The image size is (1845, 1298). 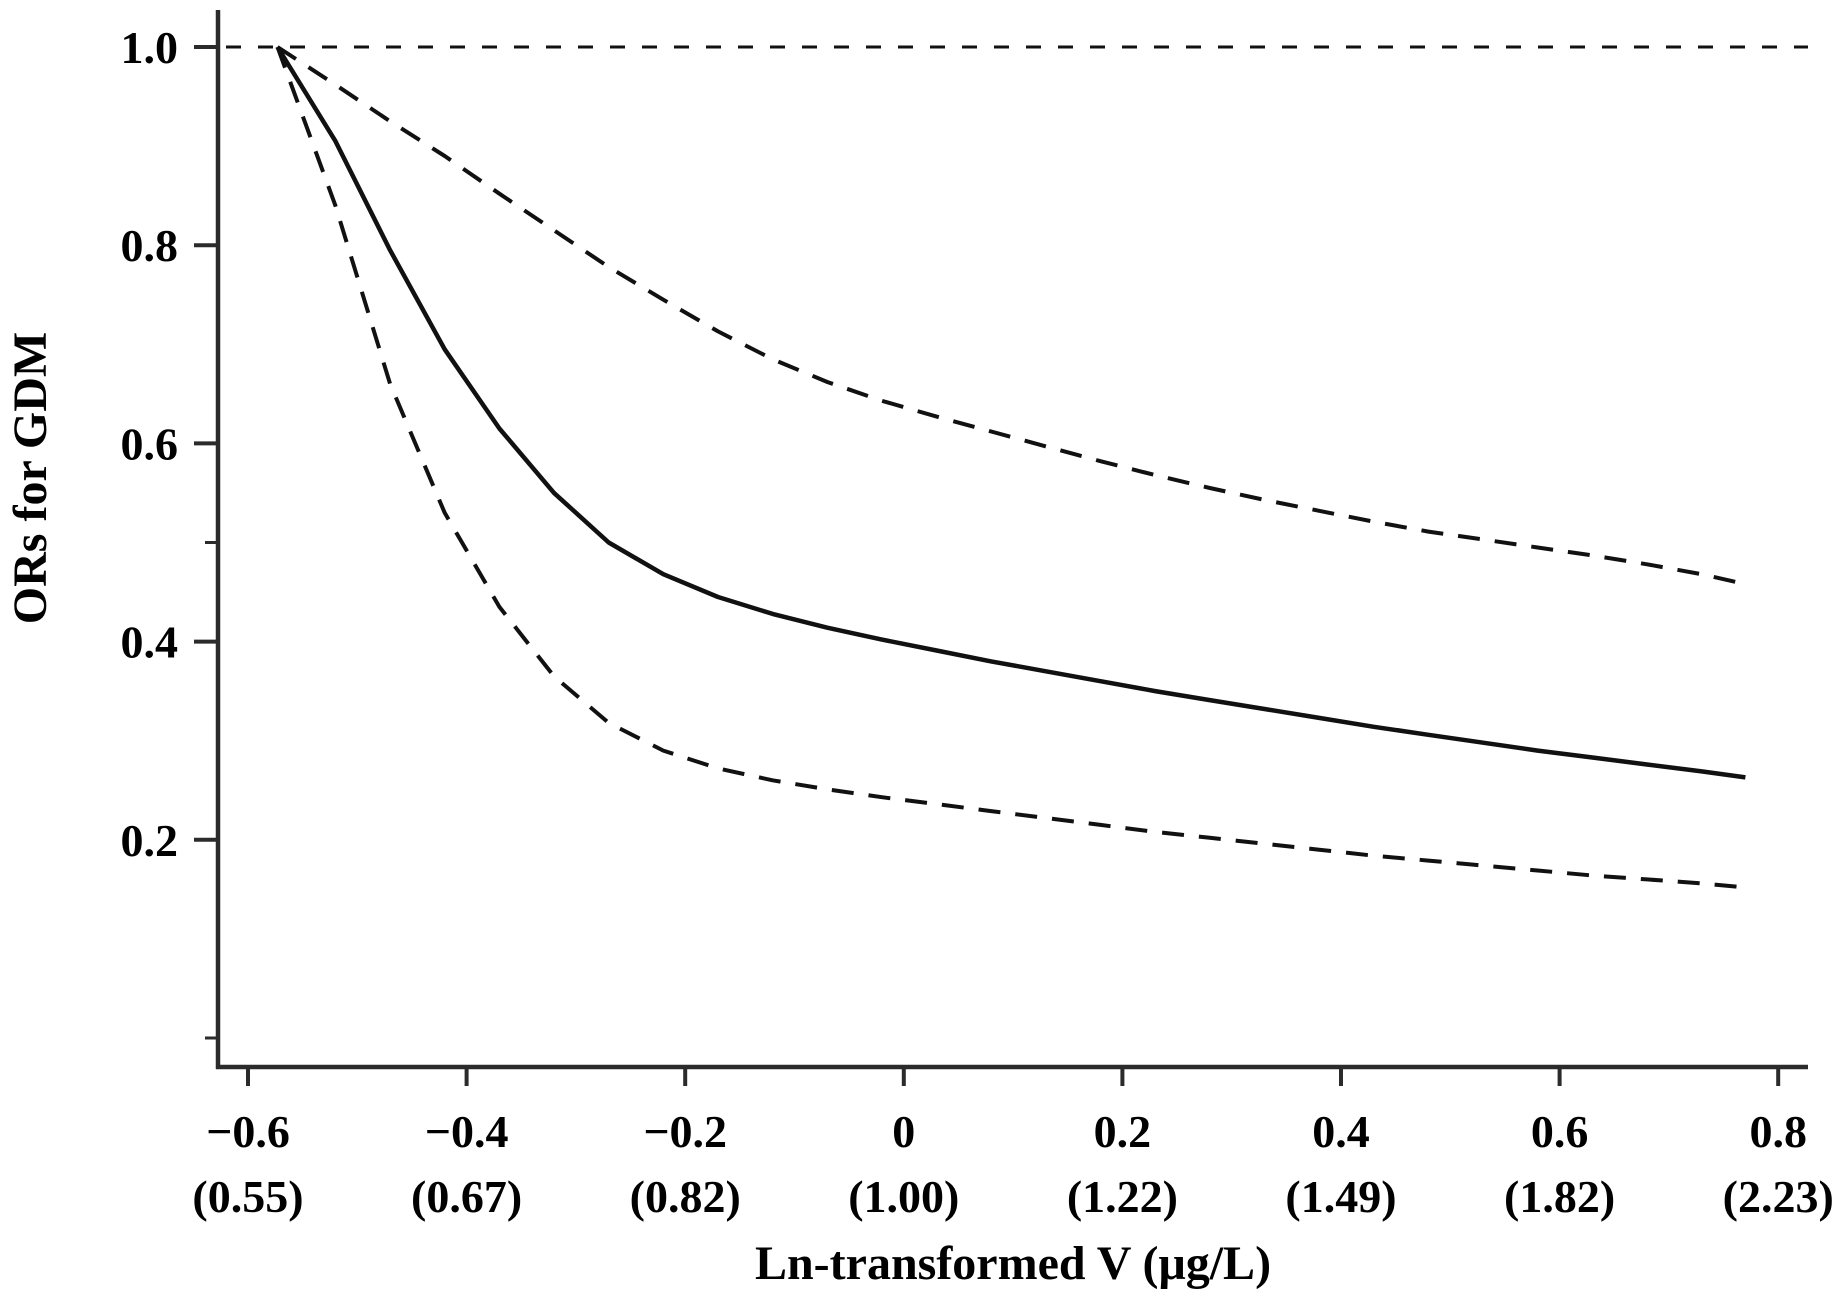 What do you see at coordinates (466, 1196) in the screenshot?
I see `x-tick-sublabel: (0.67)` at bounding box center [466, 1196].